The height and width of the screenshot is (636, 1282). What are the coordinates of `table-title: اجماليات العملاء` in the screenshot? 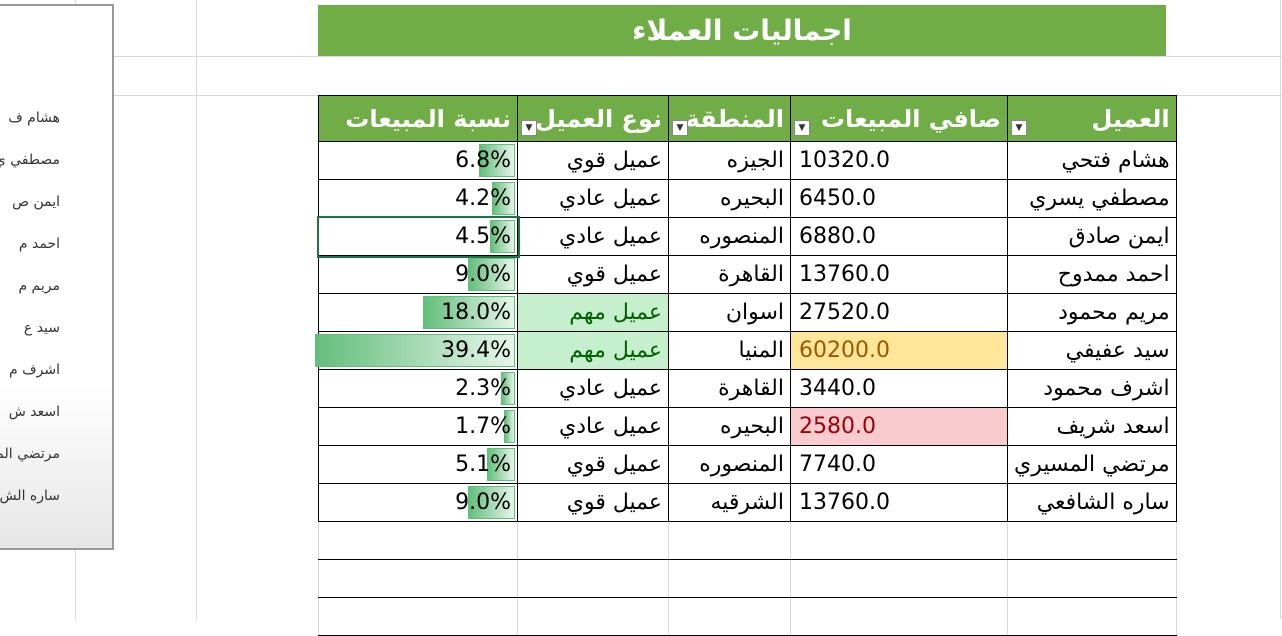 It's located at (742, 30).